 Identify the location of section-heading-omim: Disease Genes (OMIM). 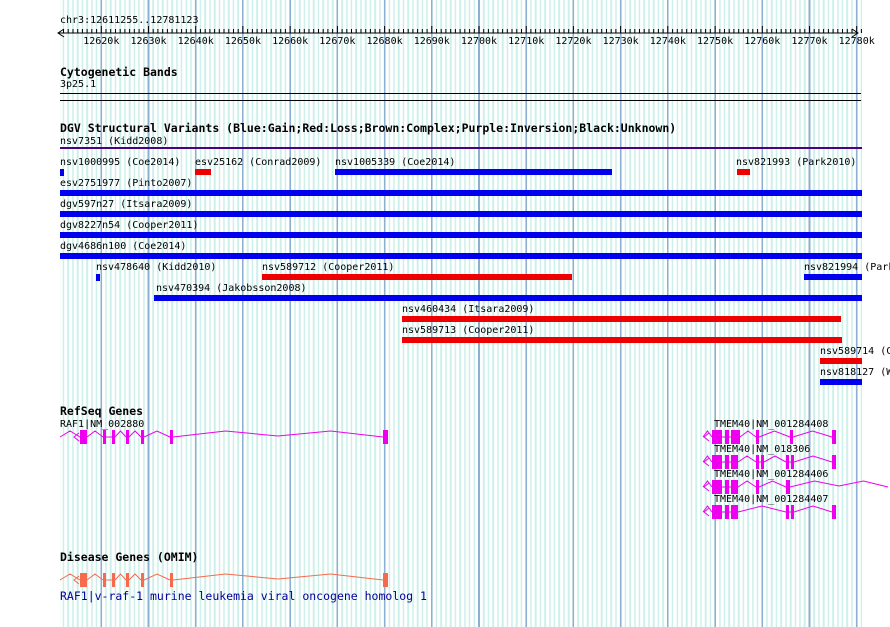
(129, 557).